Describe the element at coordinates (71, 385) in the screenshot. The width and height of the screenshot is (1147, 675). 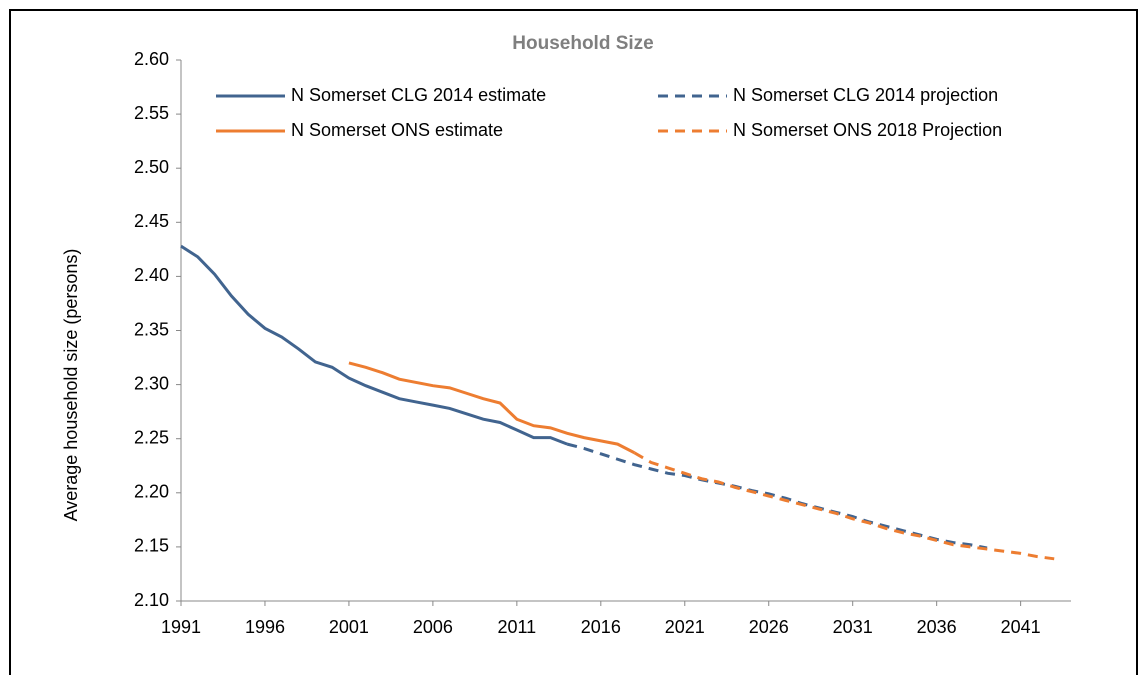
I see `y-axis-label: Average household size (persons)` at that location.